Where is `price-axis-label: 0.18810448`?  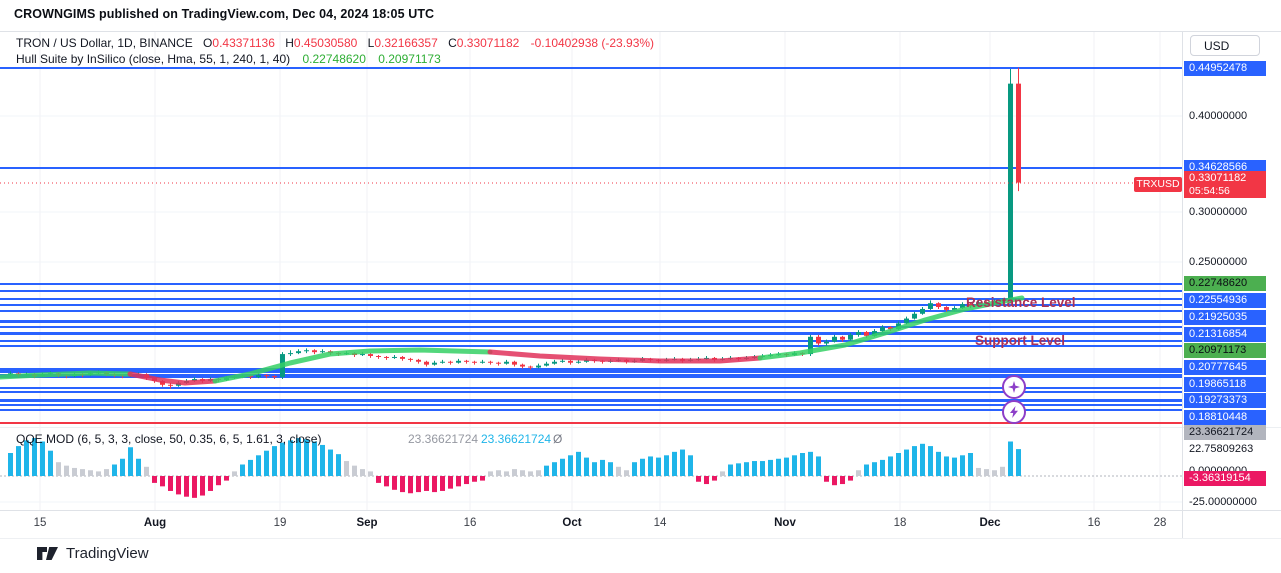
price-axis-label: 0.18810448 is located at coordinates (1225, 417).